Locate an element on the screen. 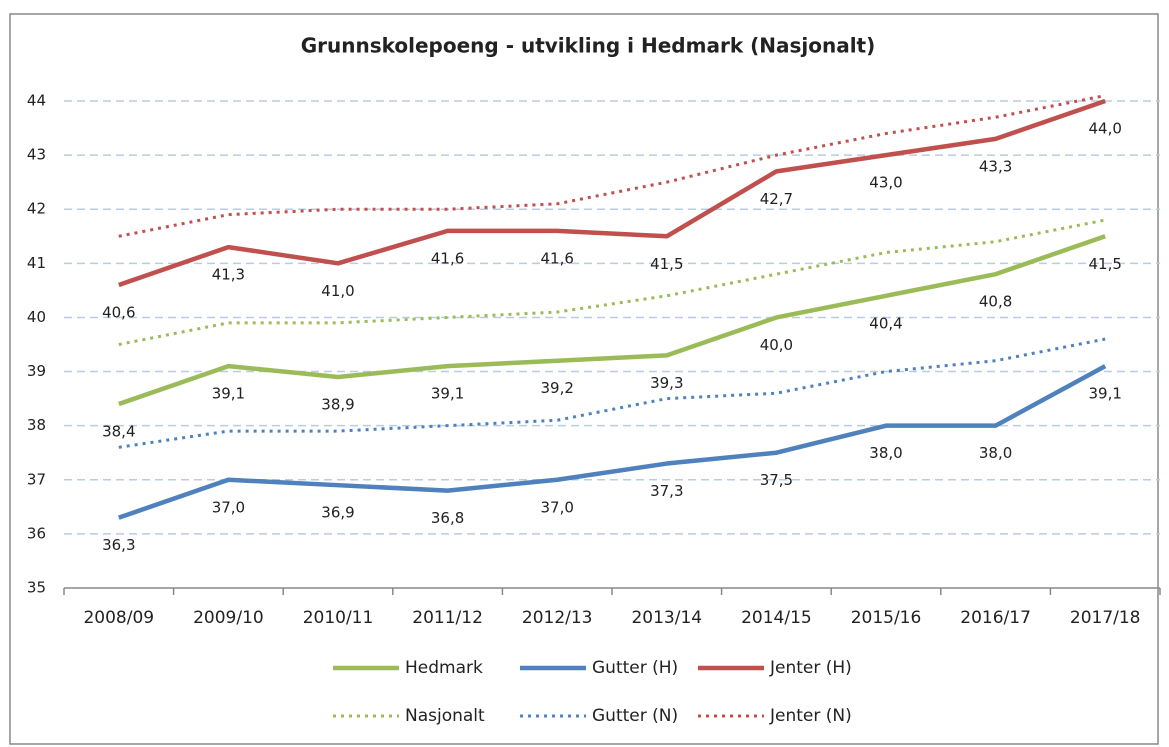  x-tick-label: 2017/18 is located at coordinates (1105, 618).